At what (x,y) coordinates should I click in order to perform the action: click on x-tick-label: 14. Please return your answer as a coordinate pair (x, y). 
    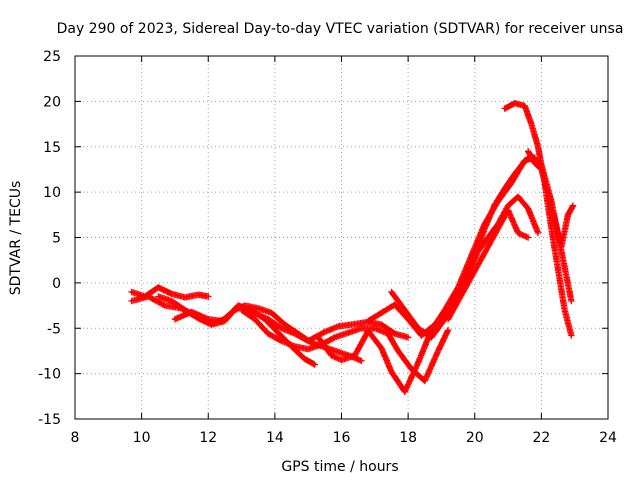
    Looking at the image, I should click on (275, 438).